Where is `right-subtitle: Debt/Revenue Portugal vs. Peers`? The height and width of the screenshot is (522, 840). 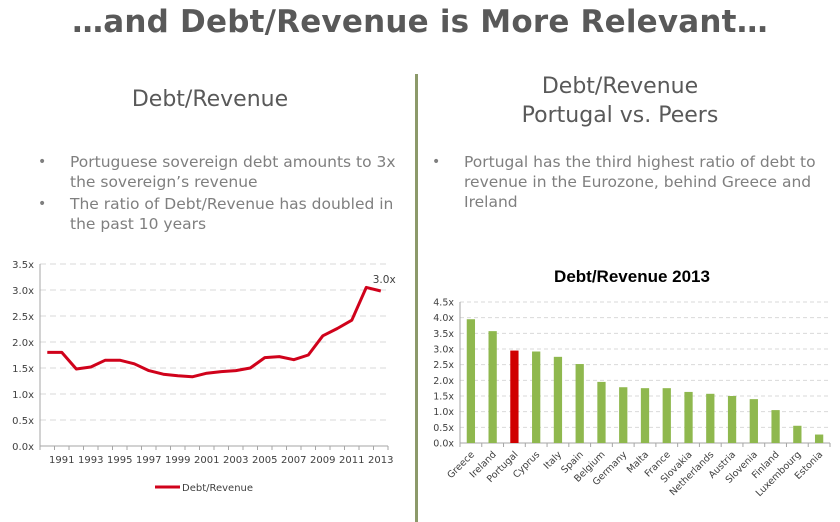 right-subtitle: Debt/Revenue Portugal vs. Peers is located at coordinates (620, 101).